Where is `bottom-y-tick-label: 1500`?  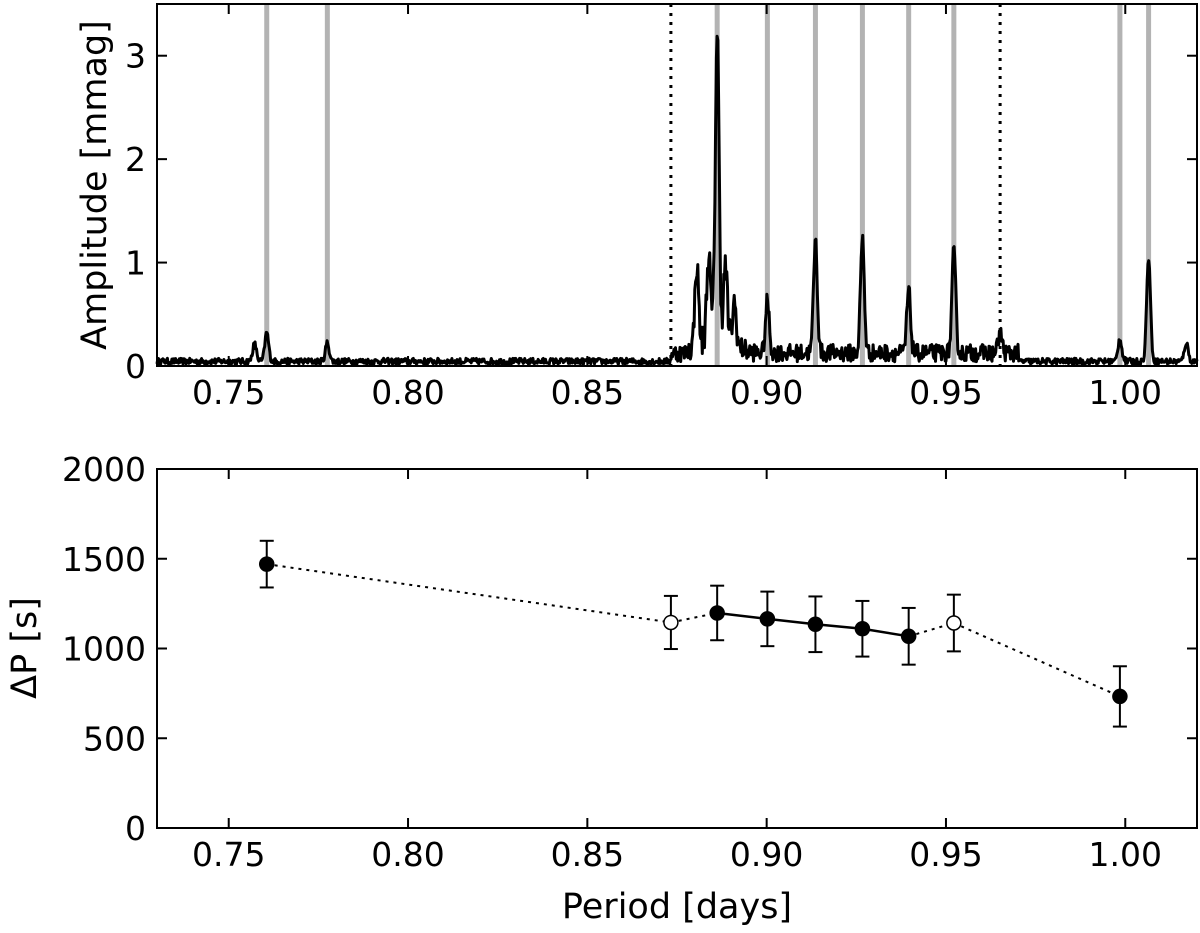
bottom-y-tick-label: 1500 is located at coordinates (104, 559).